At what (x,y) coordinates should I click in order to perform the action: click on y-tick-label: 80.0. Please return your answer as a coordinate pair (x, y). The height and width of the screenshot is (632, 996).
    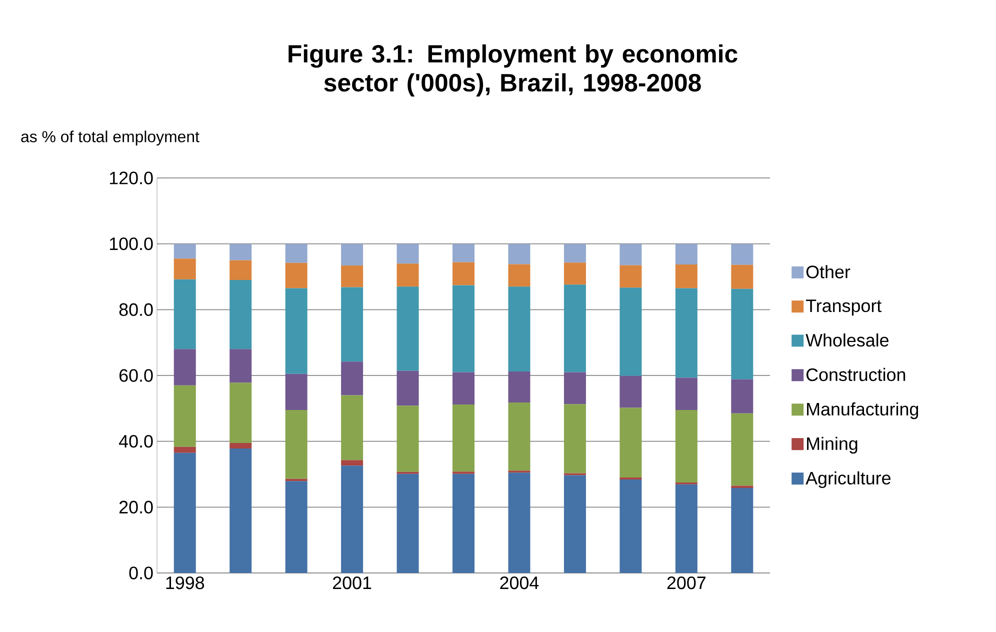
    Looking at the image, I should click on (136, 309).